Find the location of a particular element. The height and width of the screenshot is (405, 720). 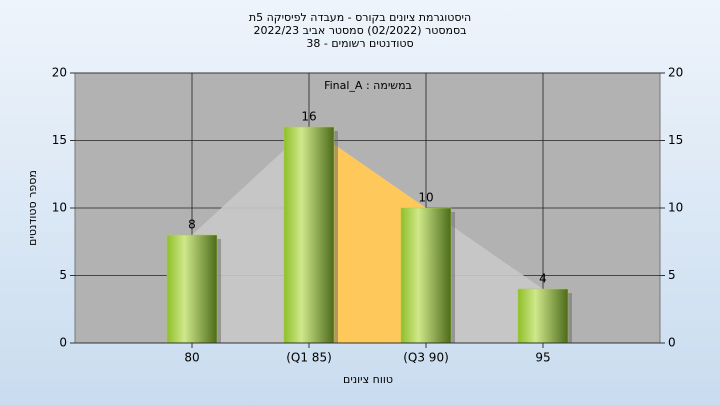

title-line: סטודנטים רשומים - 38 is located at coordinates (359, 43).